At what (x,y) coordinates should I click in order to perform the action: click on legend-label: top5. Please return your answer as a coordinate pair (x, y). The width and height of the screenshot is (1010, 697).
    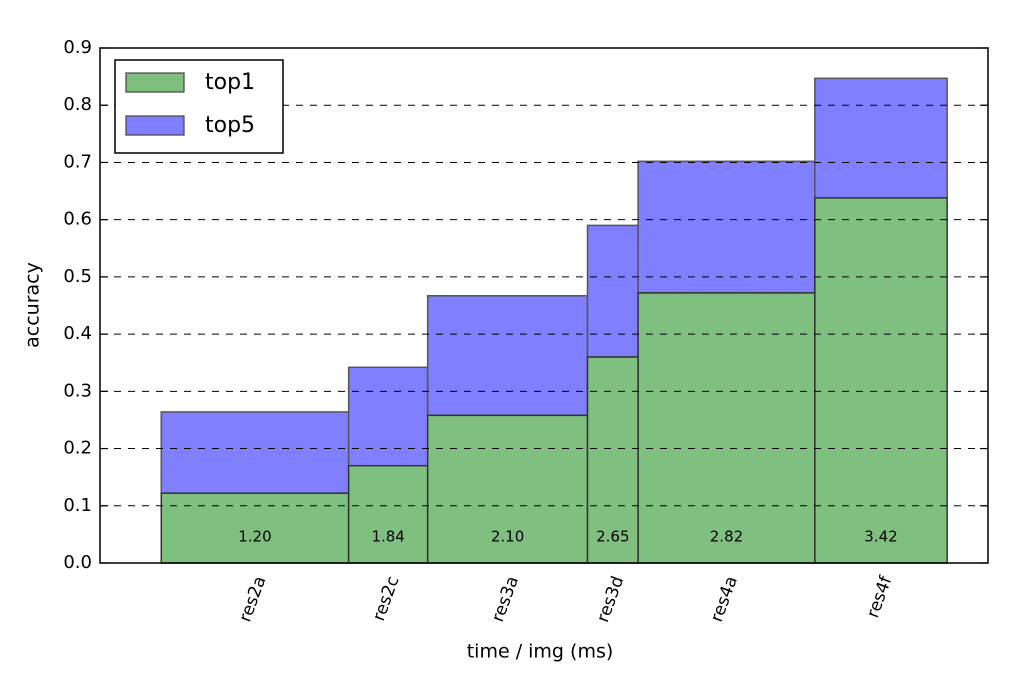
    Looking at the image, I should click on (230, 125).